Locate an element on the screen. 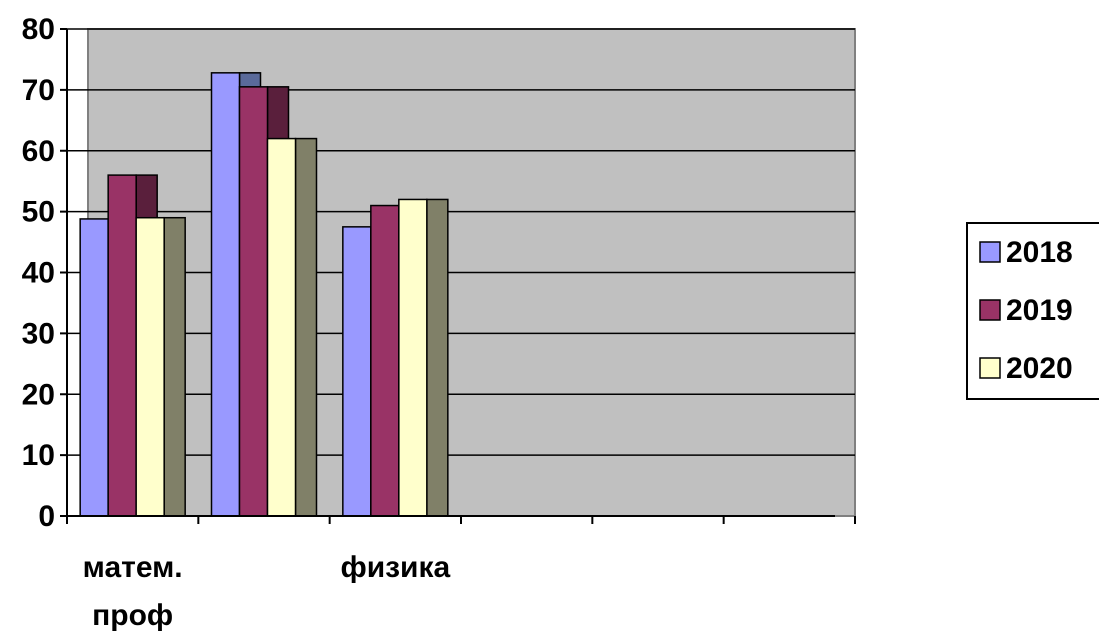 Image resolution: width=1099 pixels, height=637 pixels. y-tick-label: 40 is located at coordinates (38, 273).